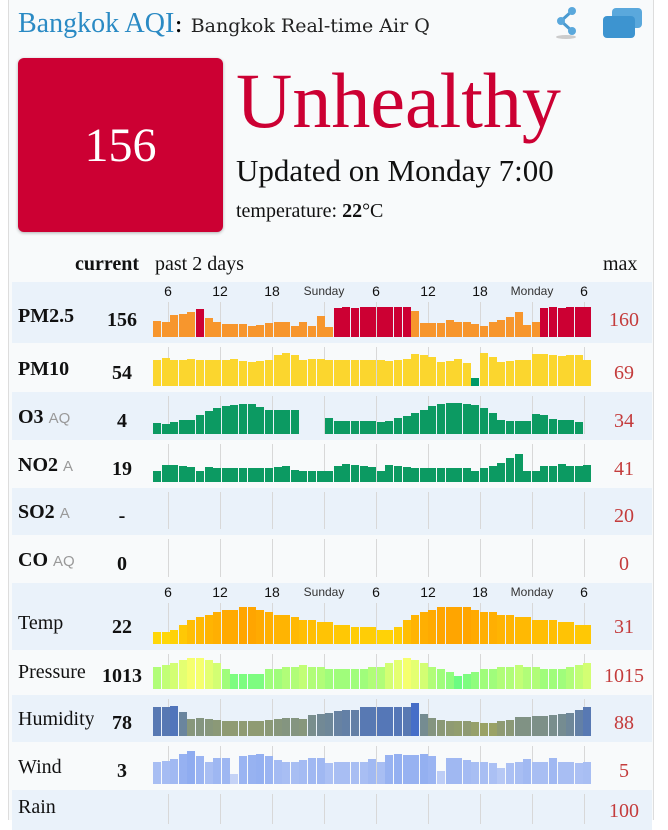 This screenshot has height=830, width=668. What do you see at coordinates (122, 676) in the screenshot?
I see `current-value: 1013` at bounding box center [122, 676].